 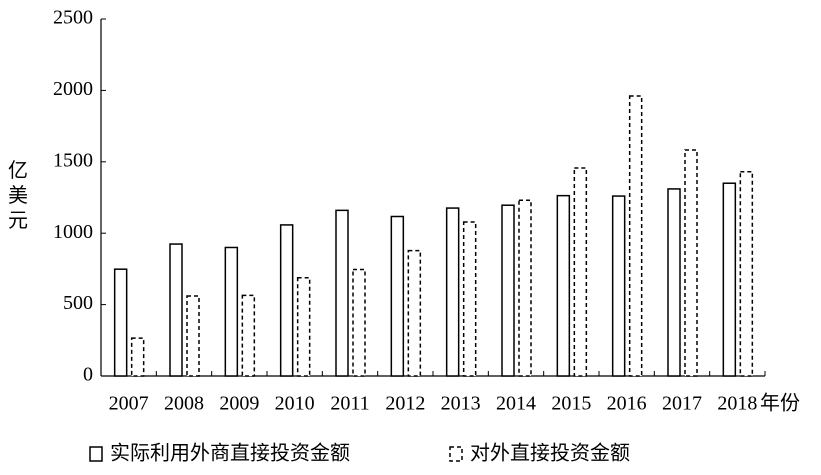 I want to click on x-tick-label: 2008, so click(x=184, y=404).